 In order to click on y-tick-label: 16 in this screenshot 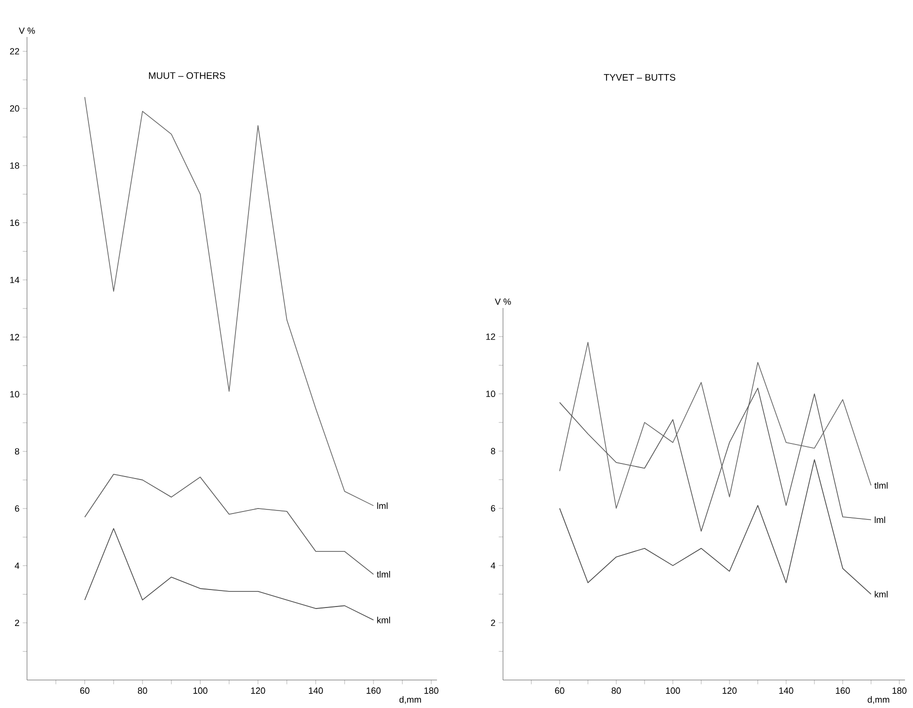, I will do `click(15, 223)`.